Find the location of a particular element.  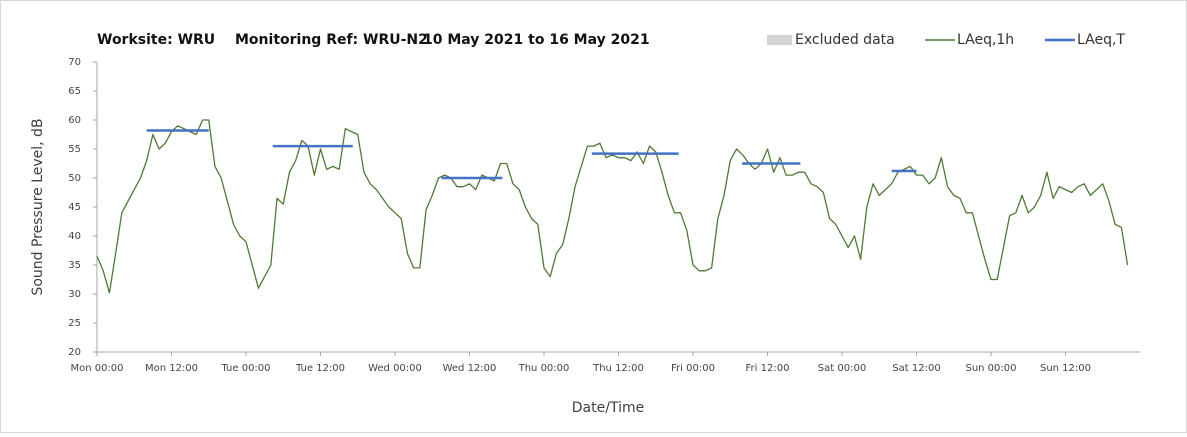

legend-label: Excluded data is located at coordinates (845, 40).